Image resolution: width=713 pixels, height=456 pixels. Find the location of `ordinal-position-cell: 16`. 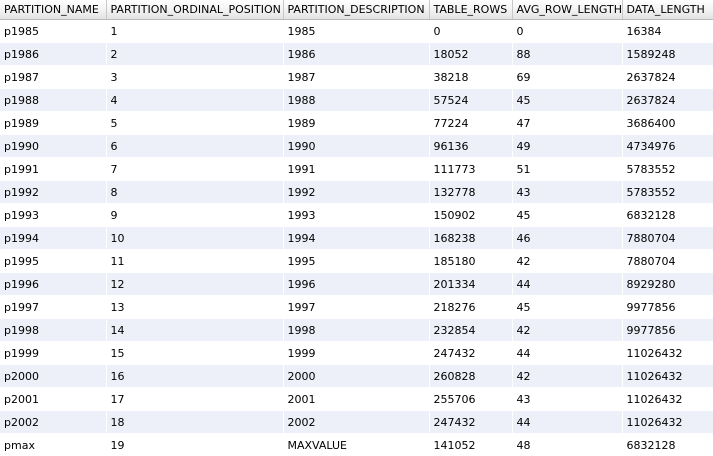

ordinal-position-cell: 16 is located at coordinates (195, 376).